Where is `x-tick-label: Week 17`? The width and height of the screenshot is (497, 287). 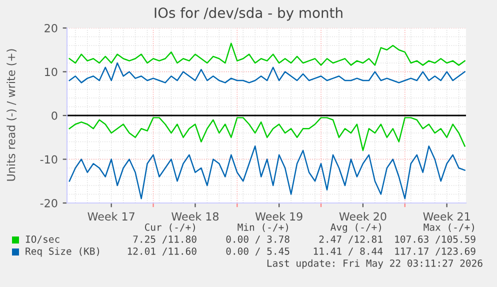 x-tick-label: Week 17 is located at coordinates (111, 216).